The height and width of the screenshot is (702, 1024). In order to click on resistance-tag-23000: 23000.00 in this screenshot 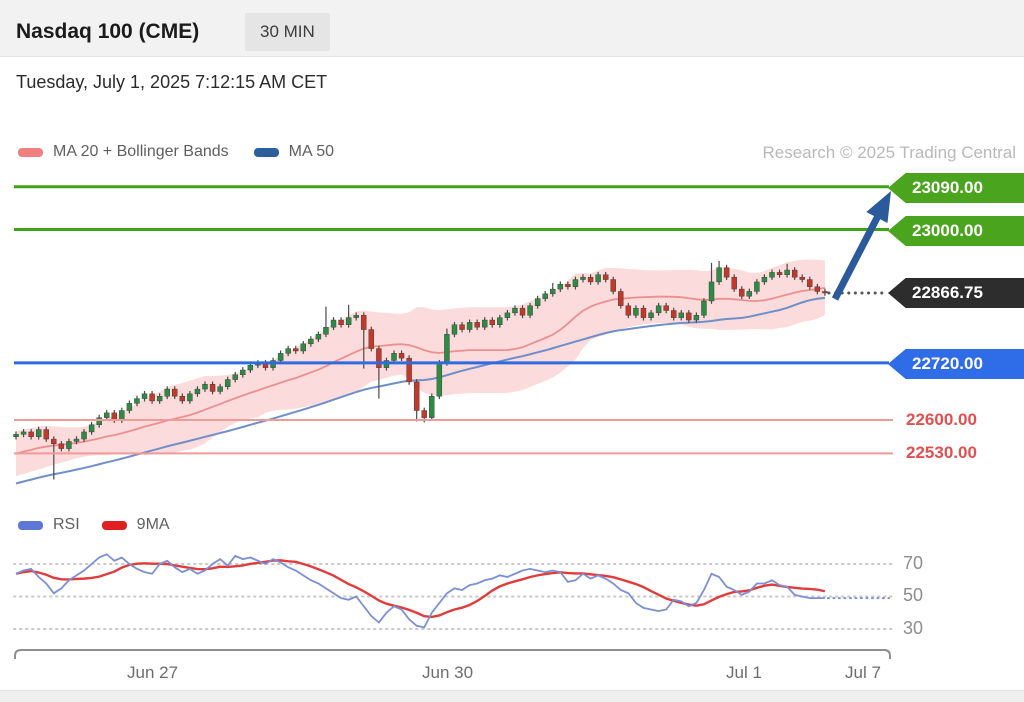, I will do `click(956, 231)`.